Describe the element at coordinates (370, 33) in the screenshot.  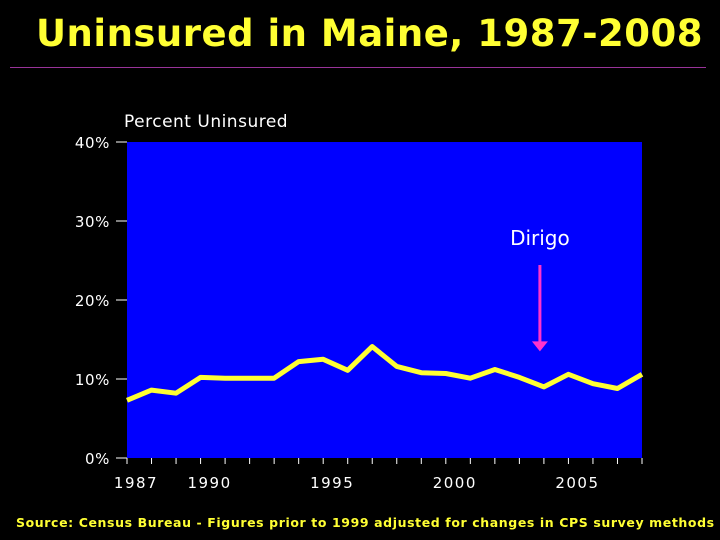
I see `slide-title: Uninsured in Maine, 1987-2008` at that location.